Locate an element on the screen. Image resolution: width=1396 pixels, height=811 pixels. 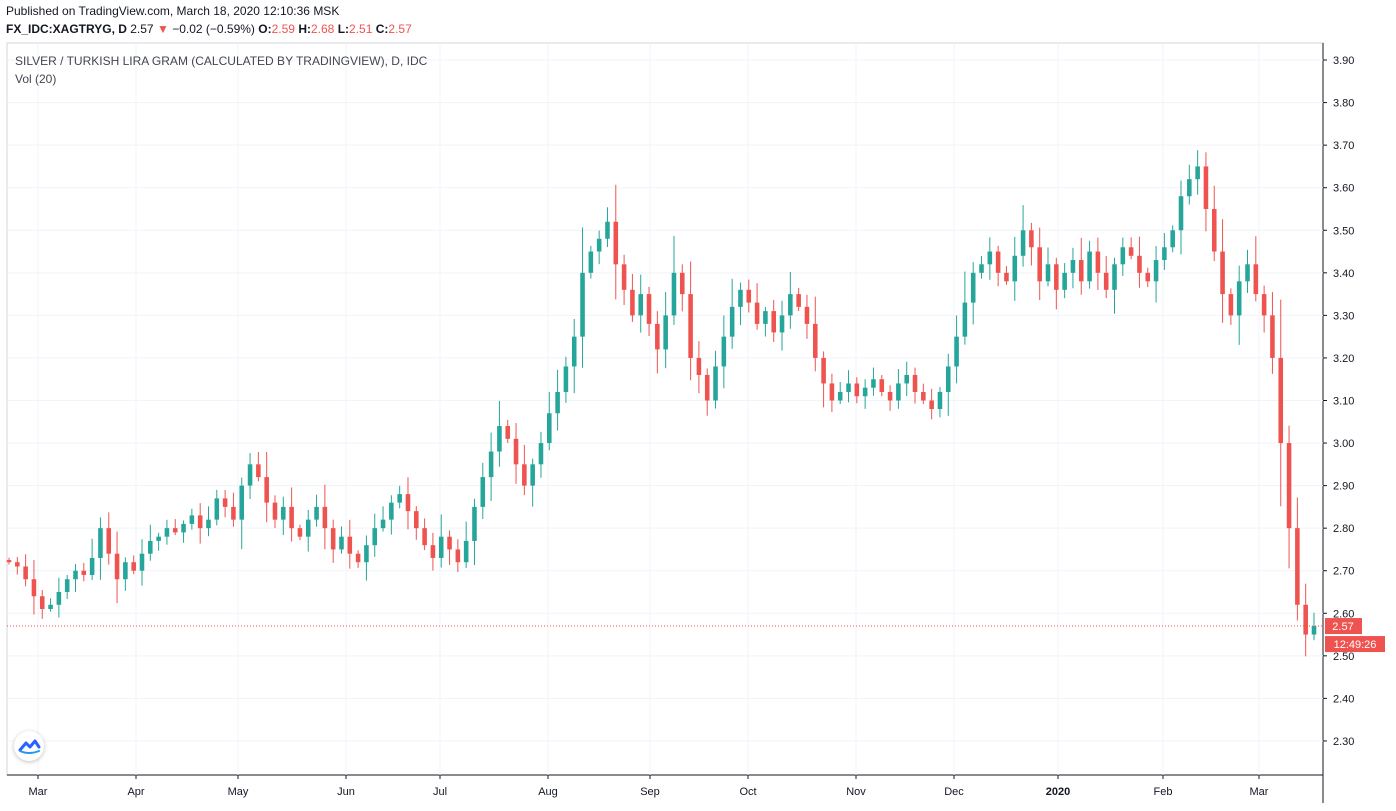
open-label: O: is located at coordinates (265, 29).